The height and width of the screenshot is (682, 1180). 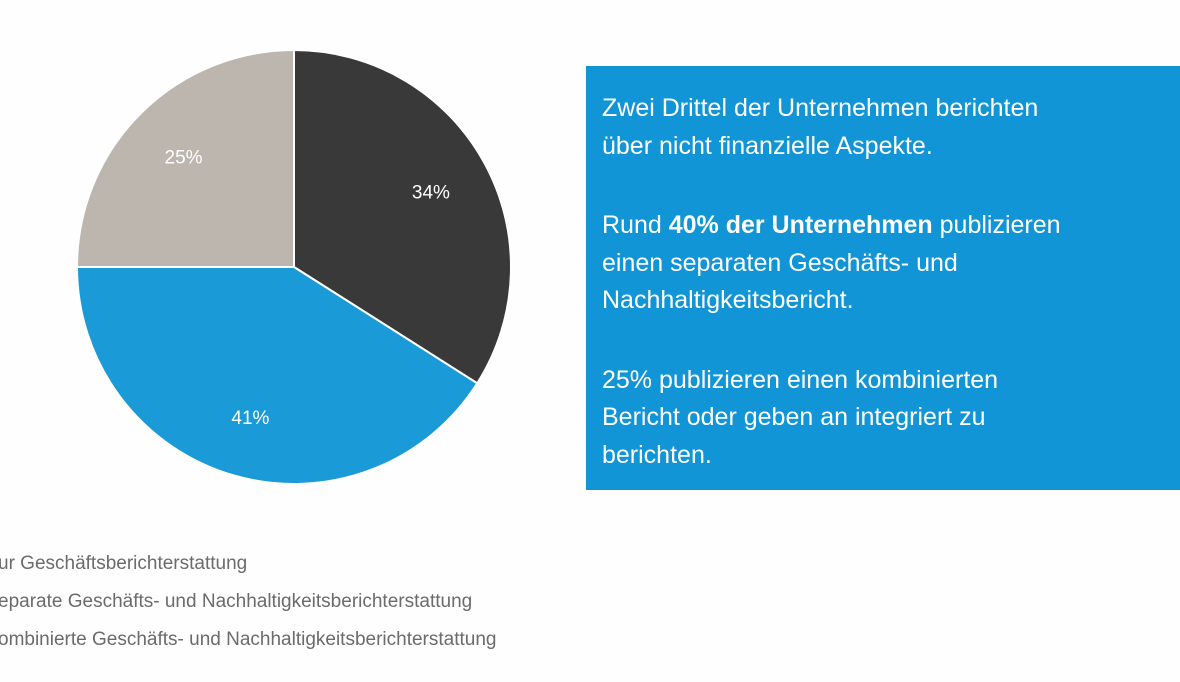 I want to click on slice-label: 41%, so click(x=250, y=418).